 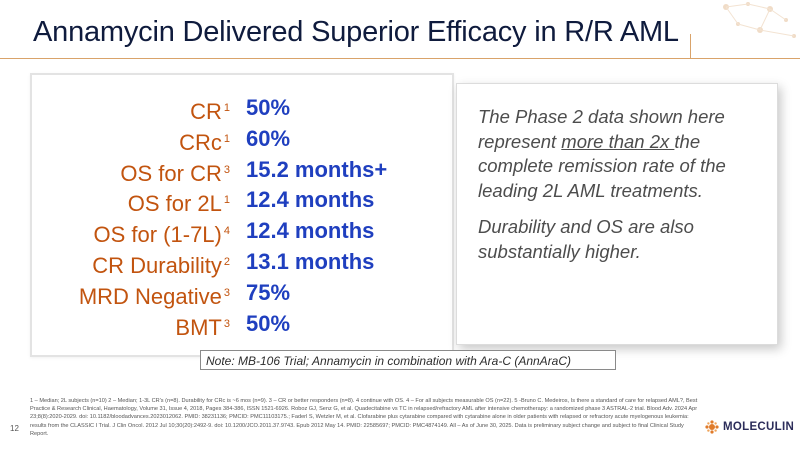 I want to click on title-tick, so click(x=690, y=46).